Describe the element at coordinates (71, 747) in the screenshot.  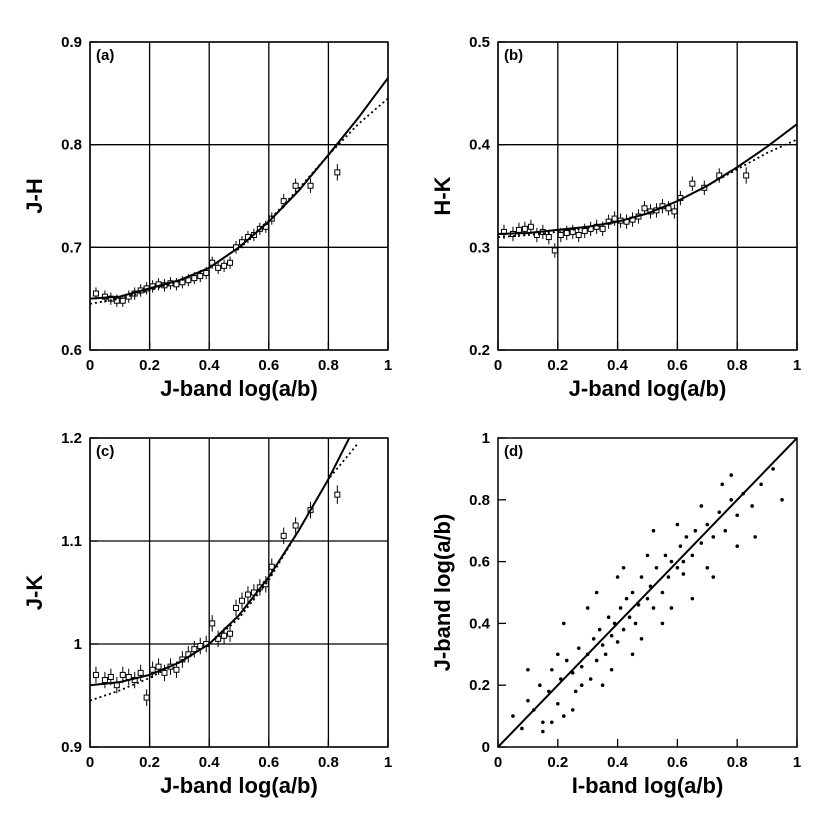
I see `y-tick-label: 0.9` at that location.